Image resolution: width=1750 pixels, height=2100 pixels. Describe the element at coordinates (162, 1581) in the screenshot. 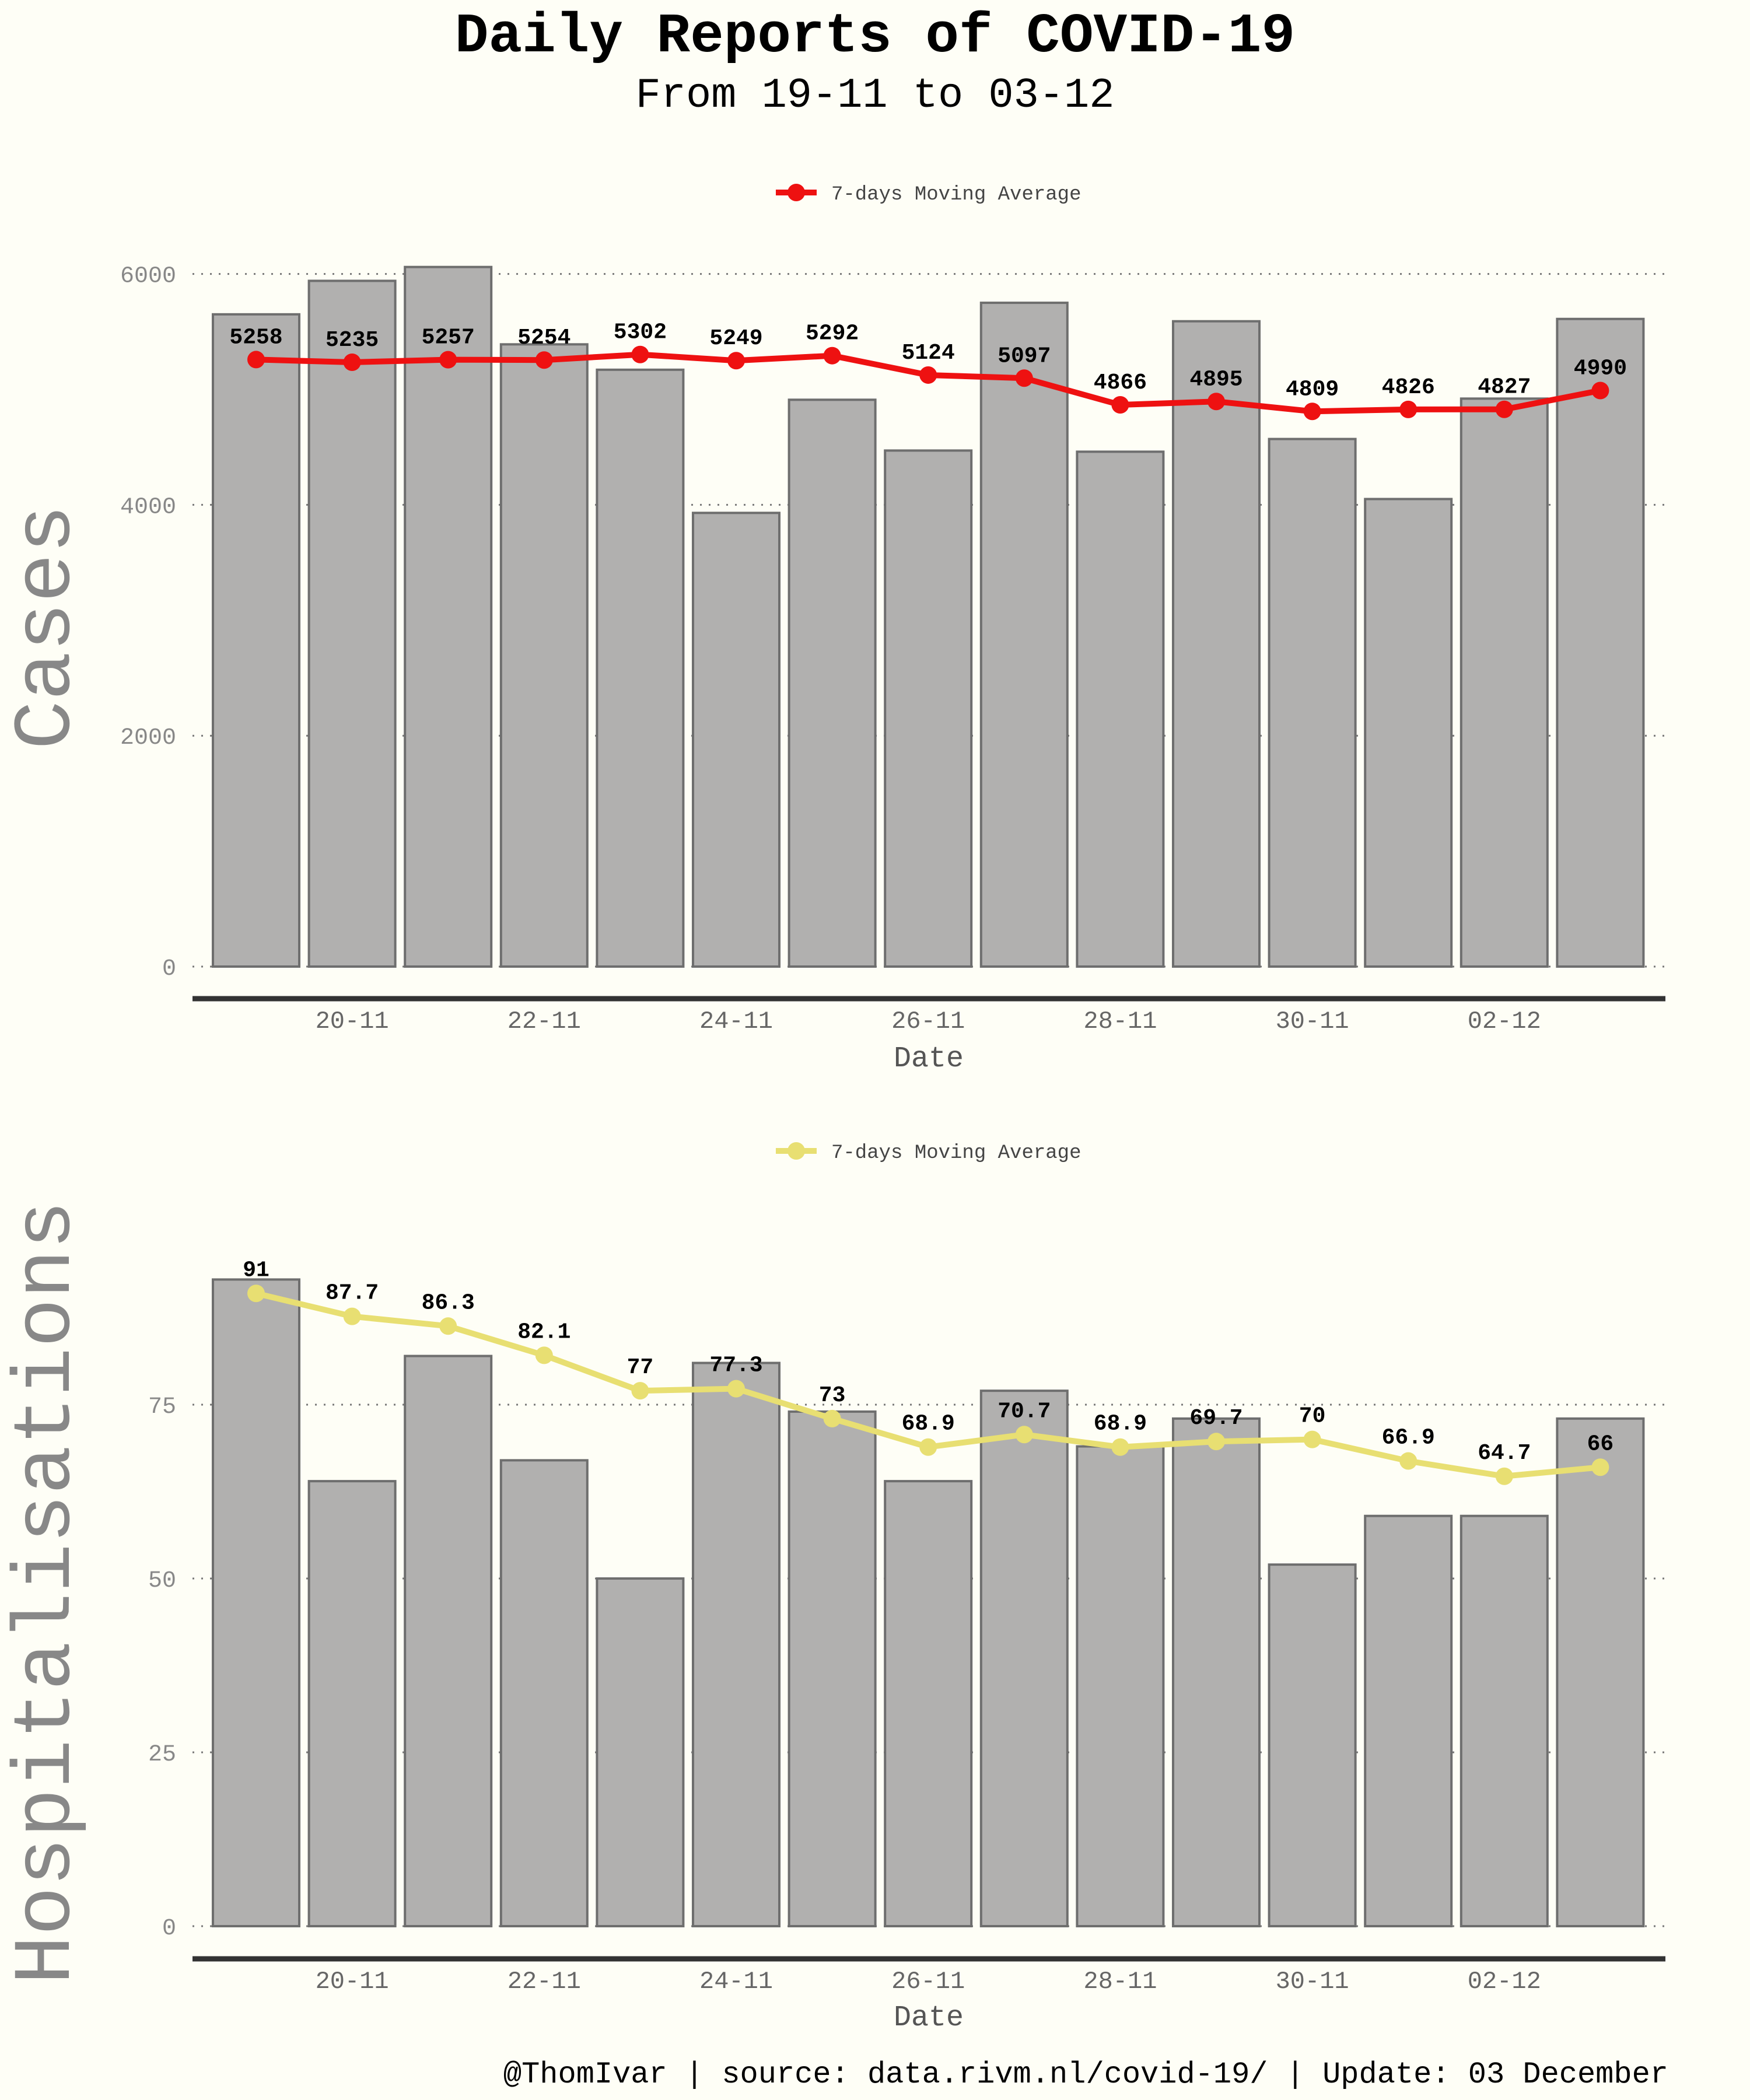

I see `y-tick-label: 50` at that location.